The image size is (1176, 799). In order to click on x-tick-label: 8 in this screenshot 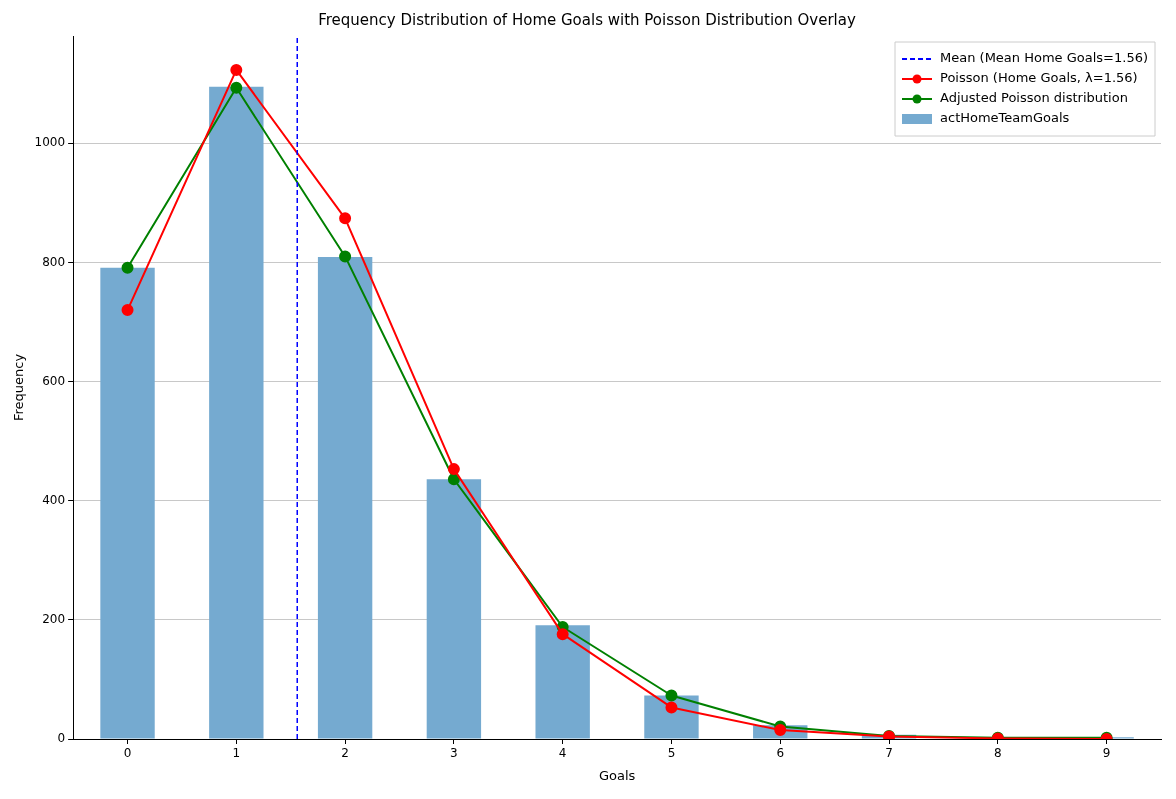, I will do `click(998, 753)`.